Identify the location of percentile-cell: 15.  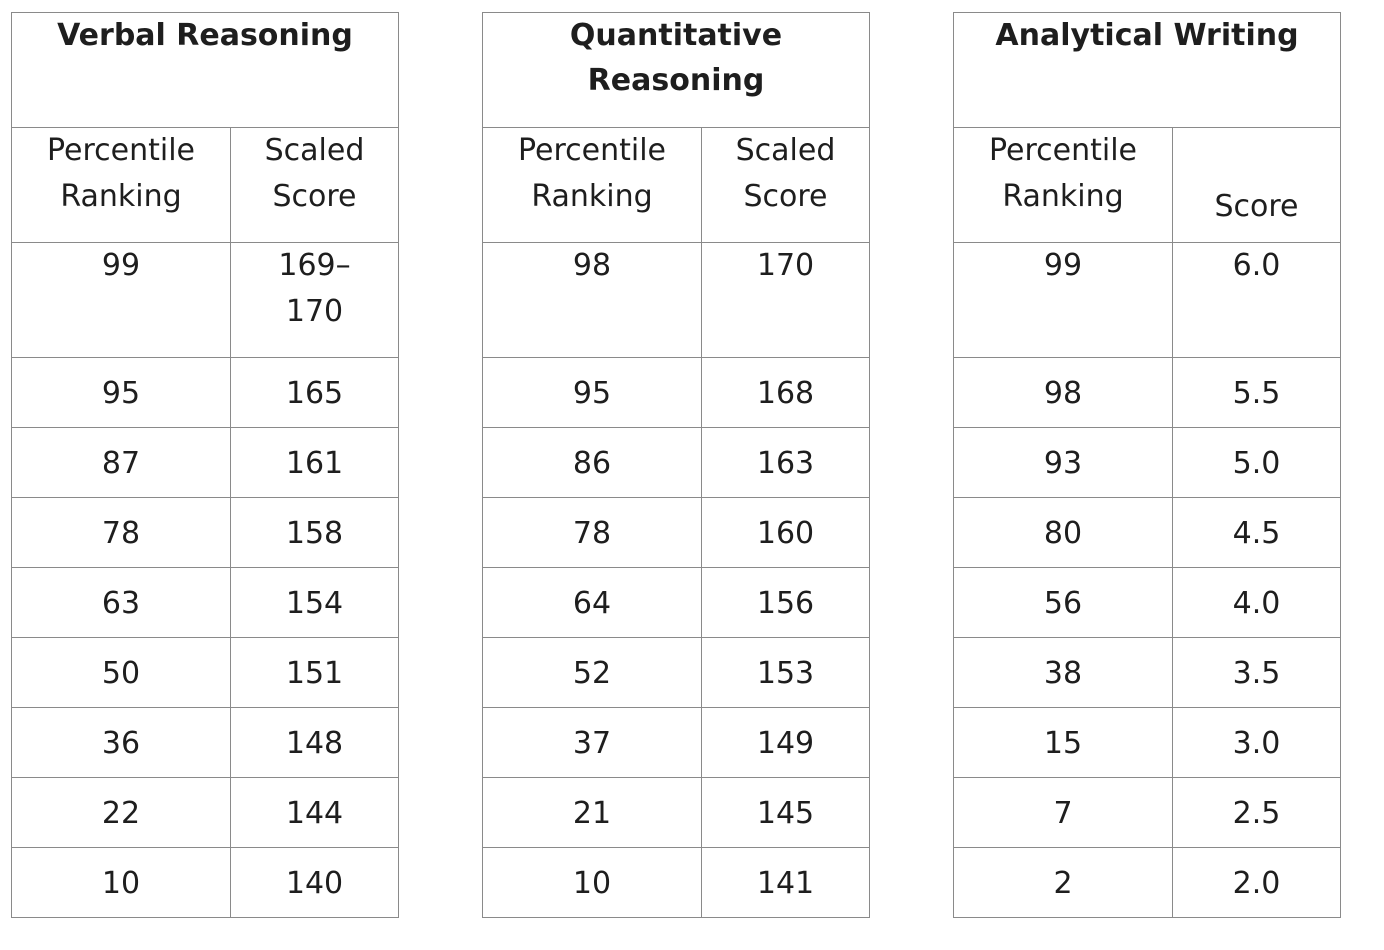
(1063, 742).